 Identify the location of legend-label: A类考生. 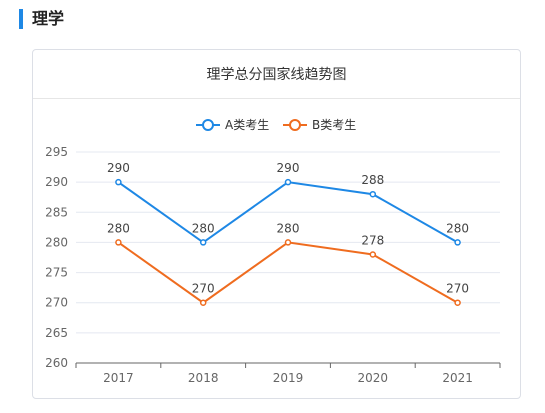
(247, 125).